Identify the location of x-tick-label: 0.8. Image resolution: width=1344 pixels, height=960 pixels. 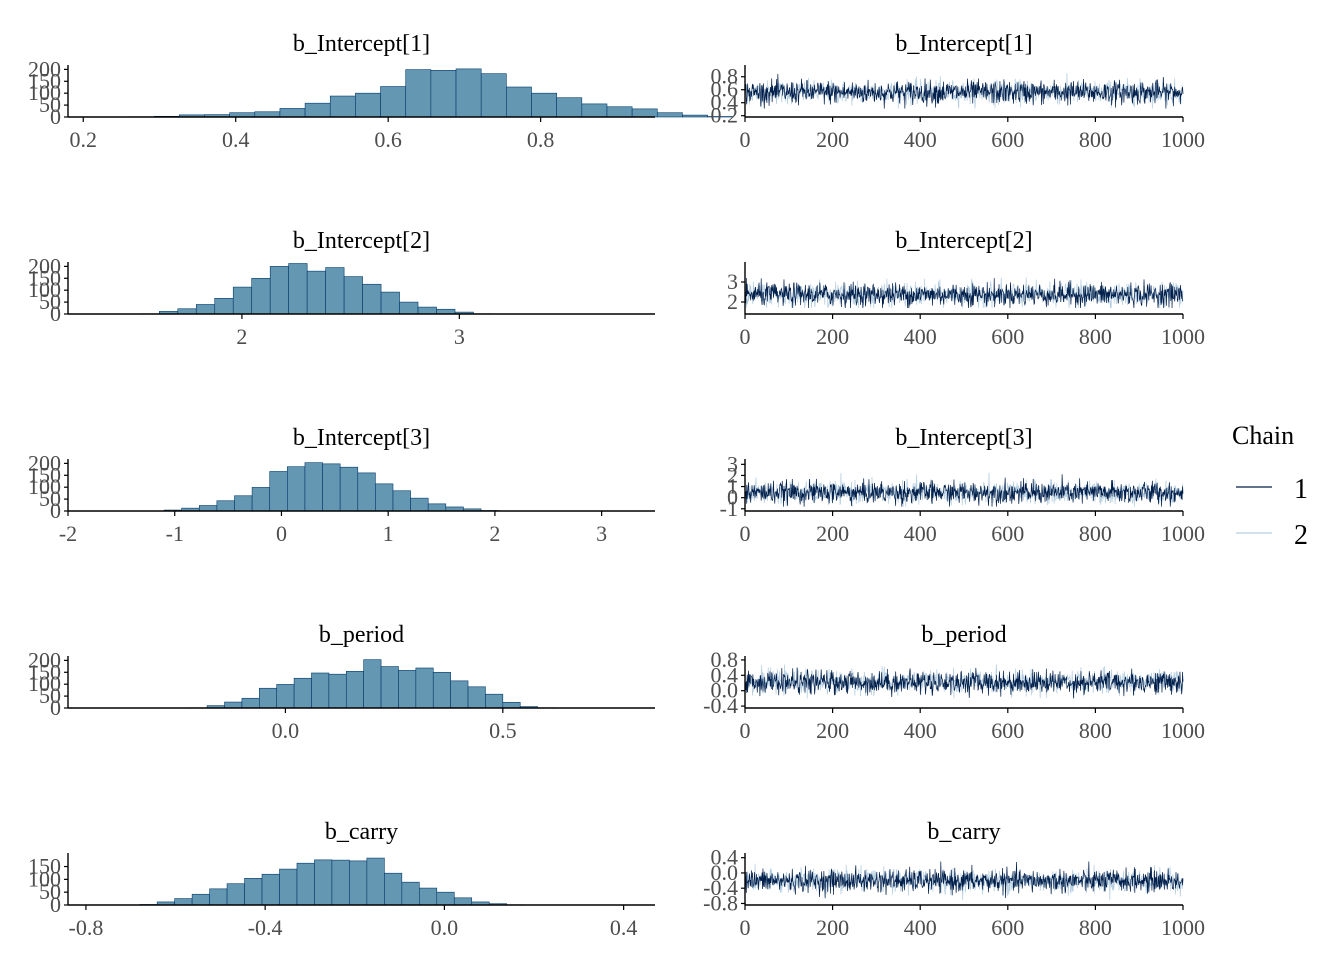
(541, 139).